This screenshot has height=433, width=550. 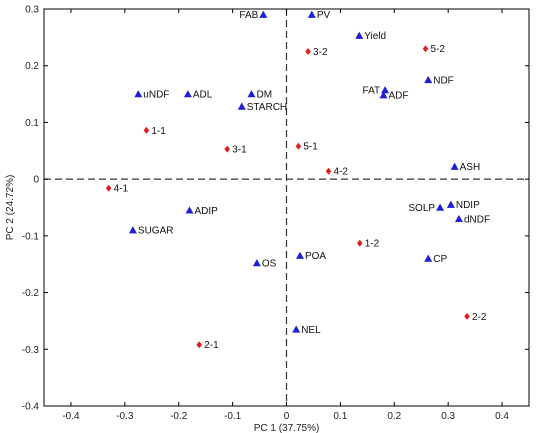 I want to click on point-label: 4-2, so click(x=341, y=172).